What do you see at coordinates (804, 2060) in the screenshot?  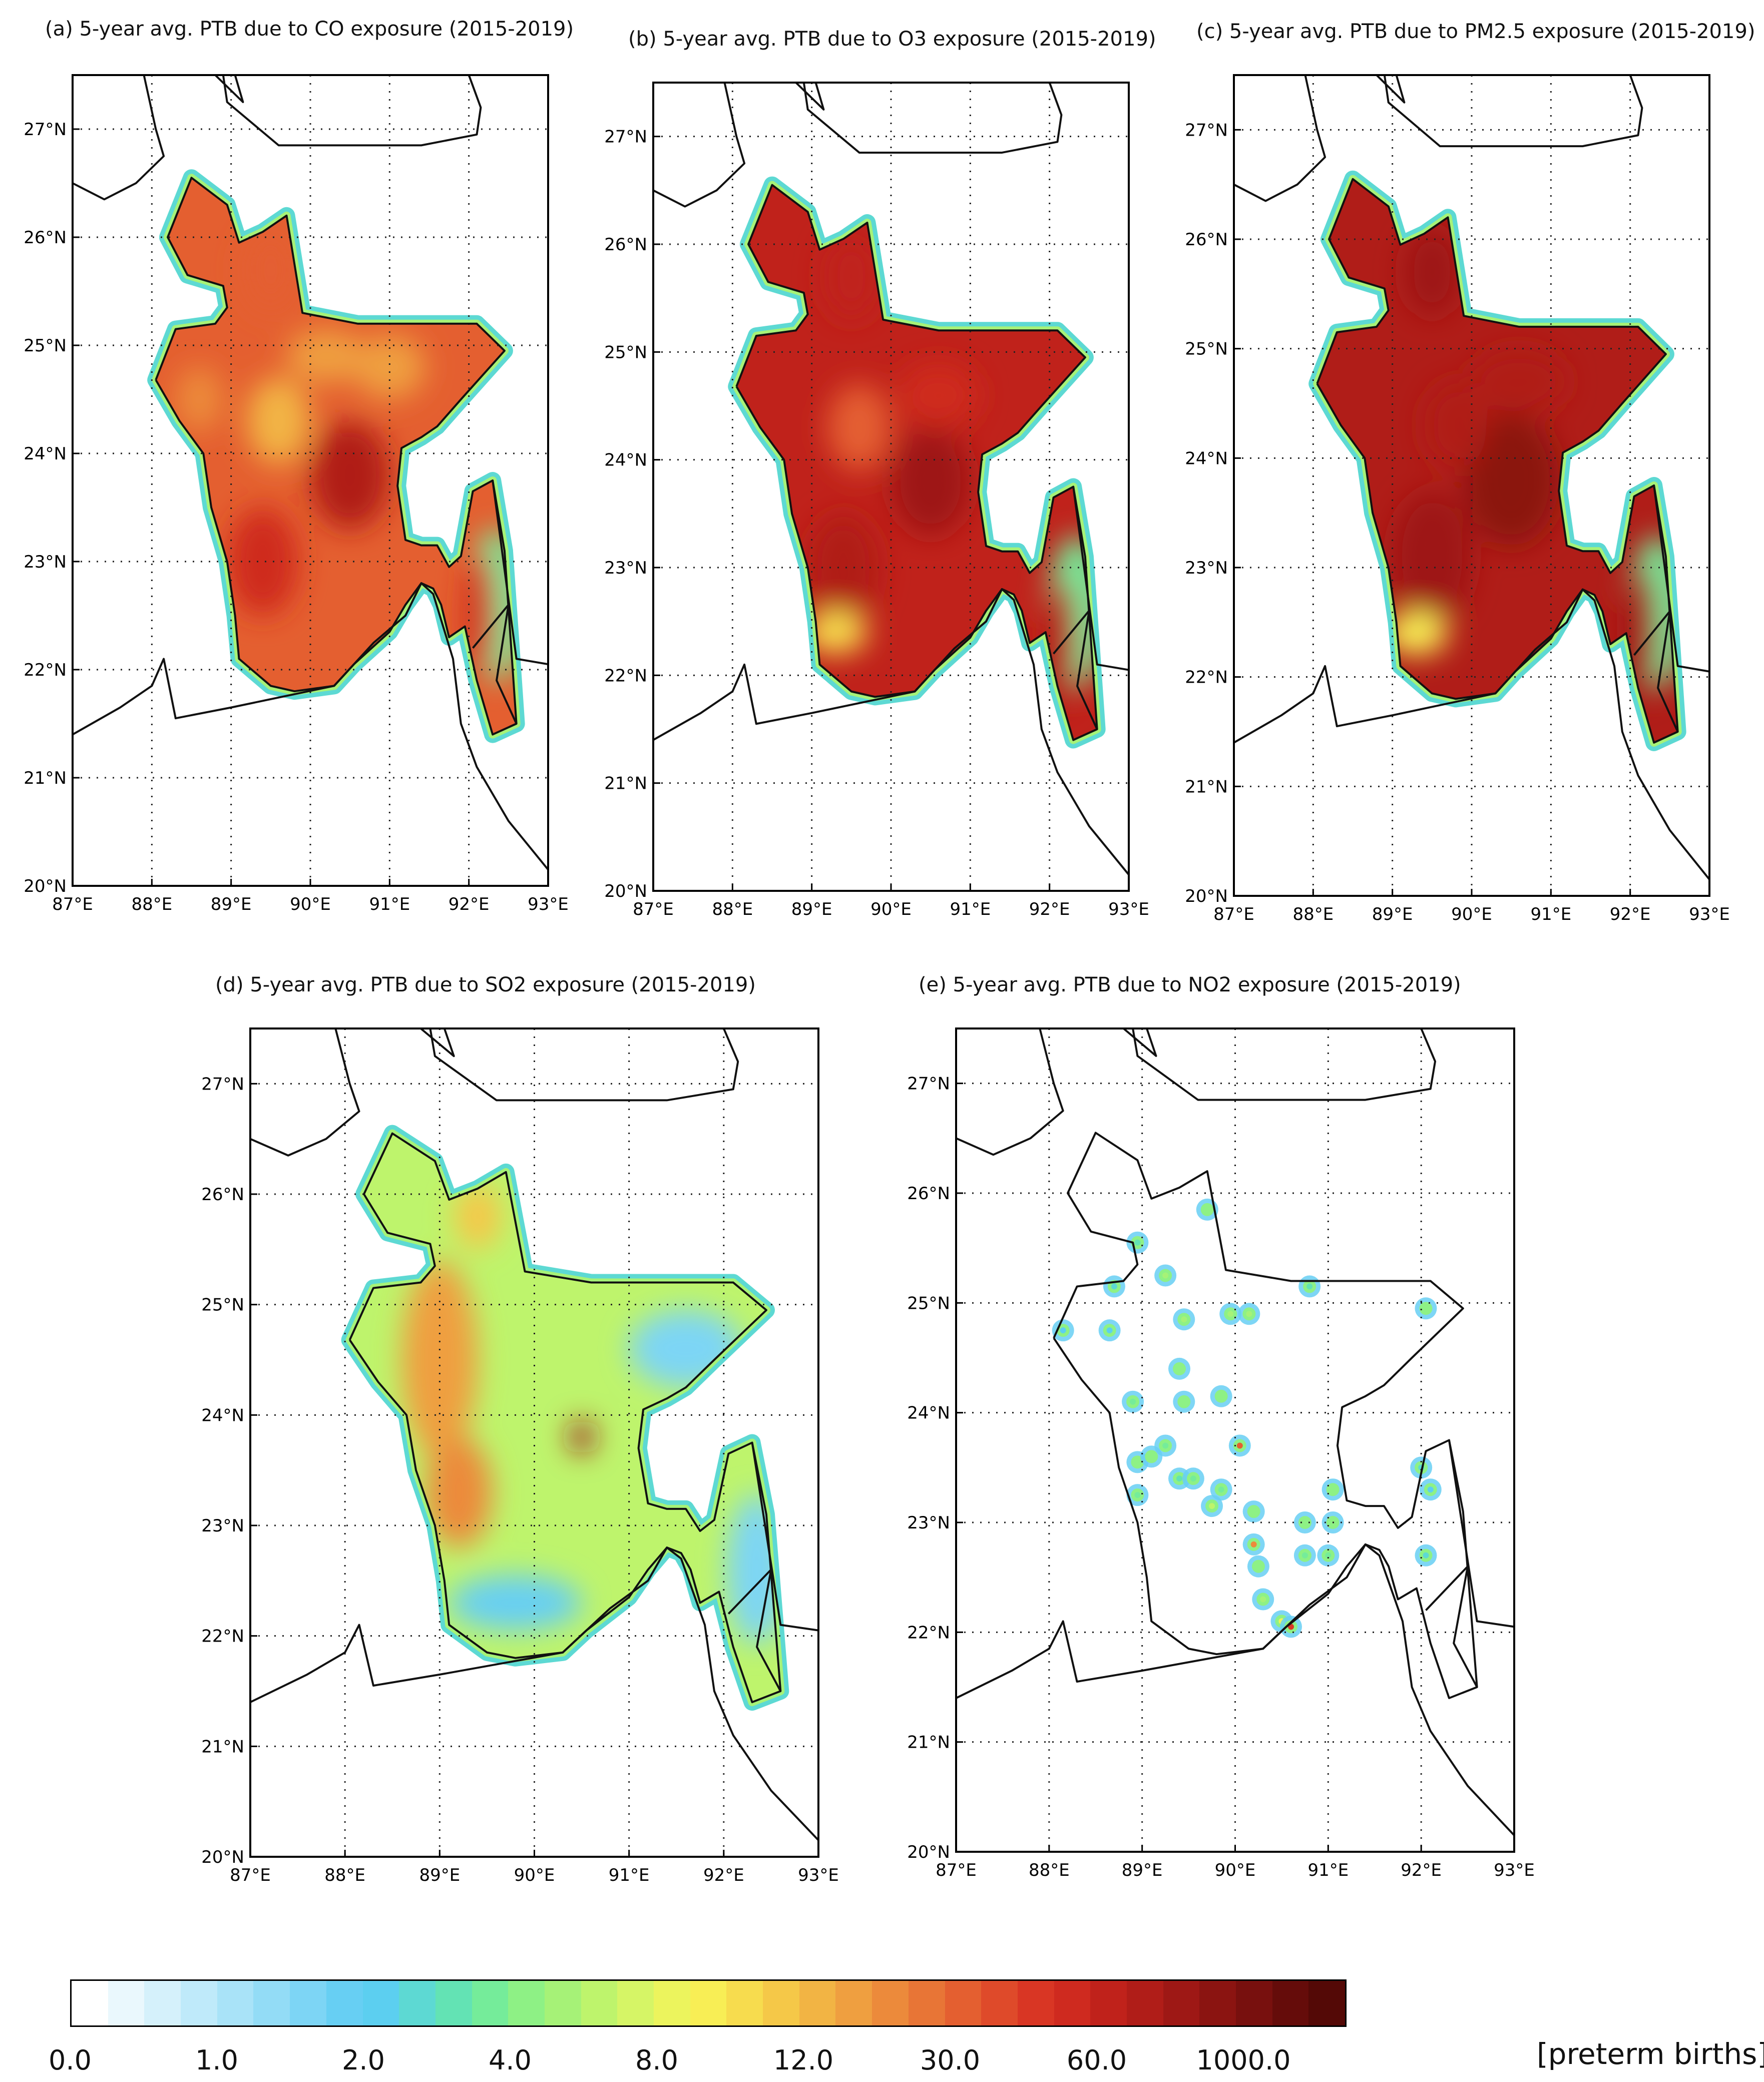 I see `colorbar-tick-label: 12.0` at bounding box center [804, 2060].